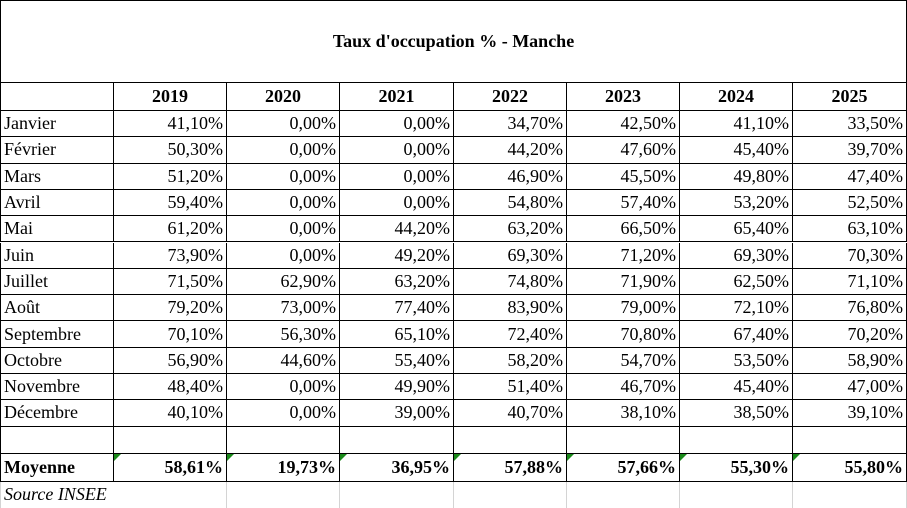  Describe the element at coordinates (623, 96) in the screenshot. I see `column-header: 2023` at that location.